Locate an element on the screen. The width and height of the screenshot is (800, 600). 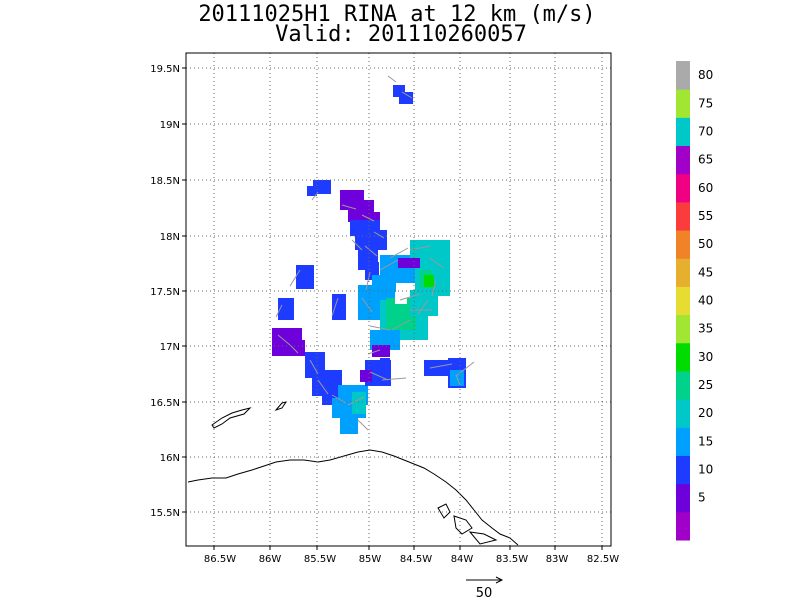
lat-label: 18.5N is located at coordinates (165, 181).